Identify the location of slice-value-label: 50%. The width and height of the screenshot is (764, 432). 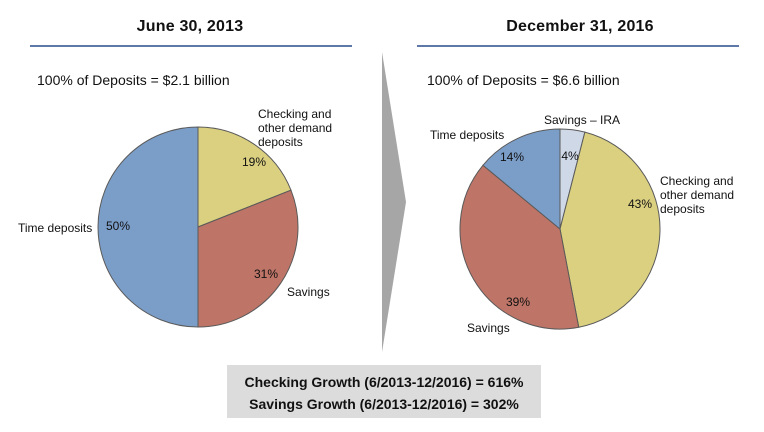
(118, 226).